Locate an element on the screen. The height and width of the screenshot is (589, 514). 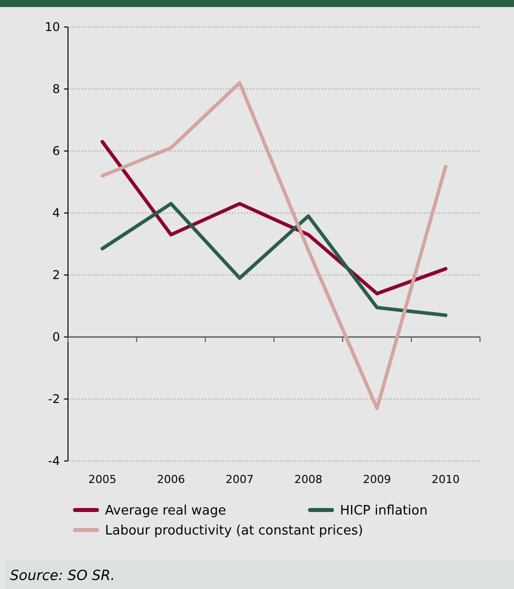
legend-label: Average real wage is located at coordinates (165, 511).